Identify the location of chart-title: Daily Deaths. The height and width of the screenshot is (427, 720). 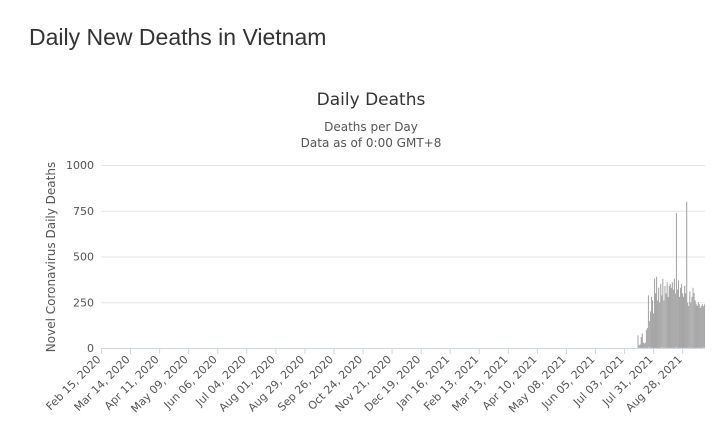
(371, 100).